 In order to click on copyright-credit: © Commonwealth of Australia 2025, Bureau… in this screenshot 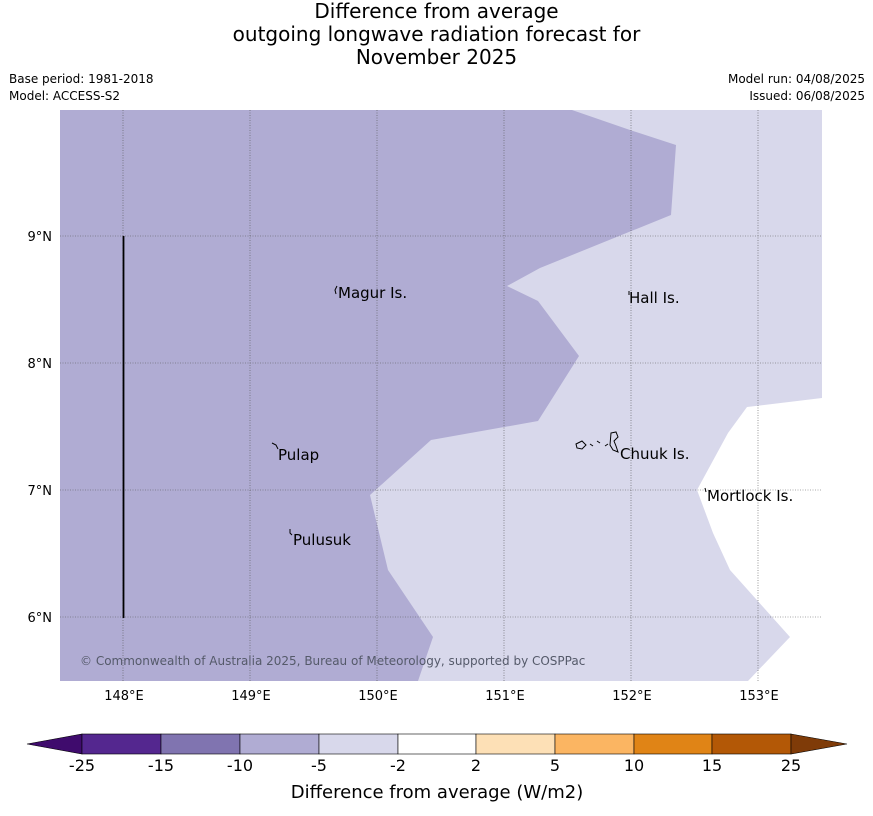, I will do `click(332, 661)`.